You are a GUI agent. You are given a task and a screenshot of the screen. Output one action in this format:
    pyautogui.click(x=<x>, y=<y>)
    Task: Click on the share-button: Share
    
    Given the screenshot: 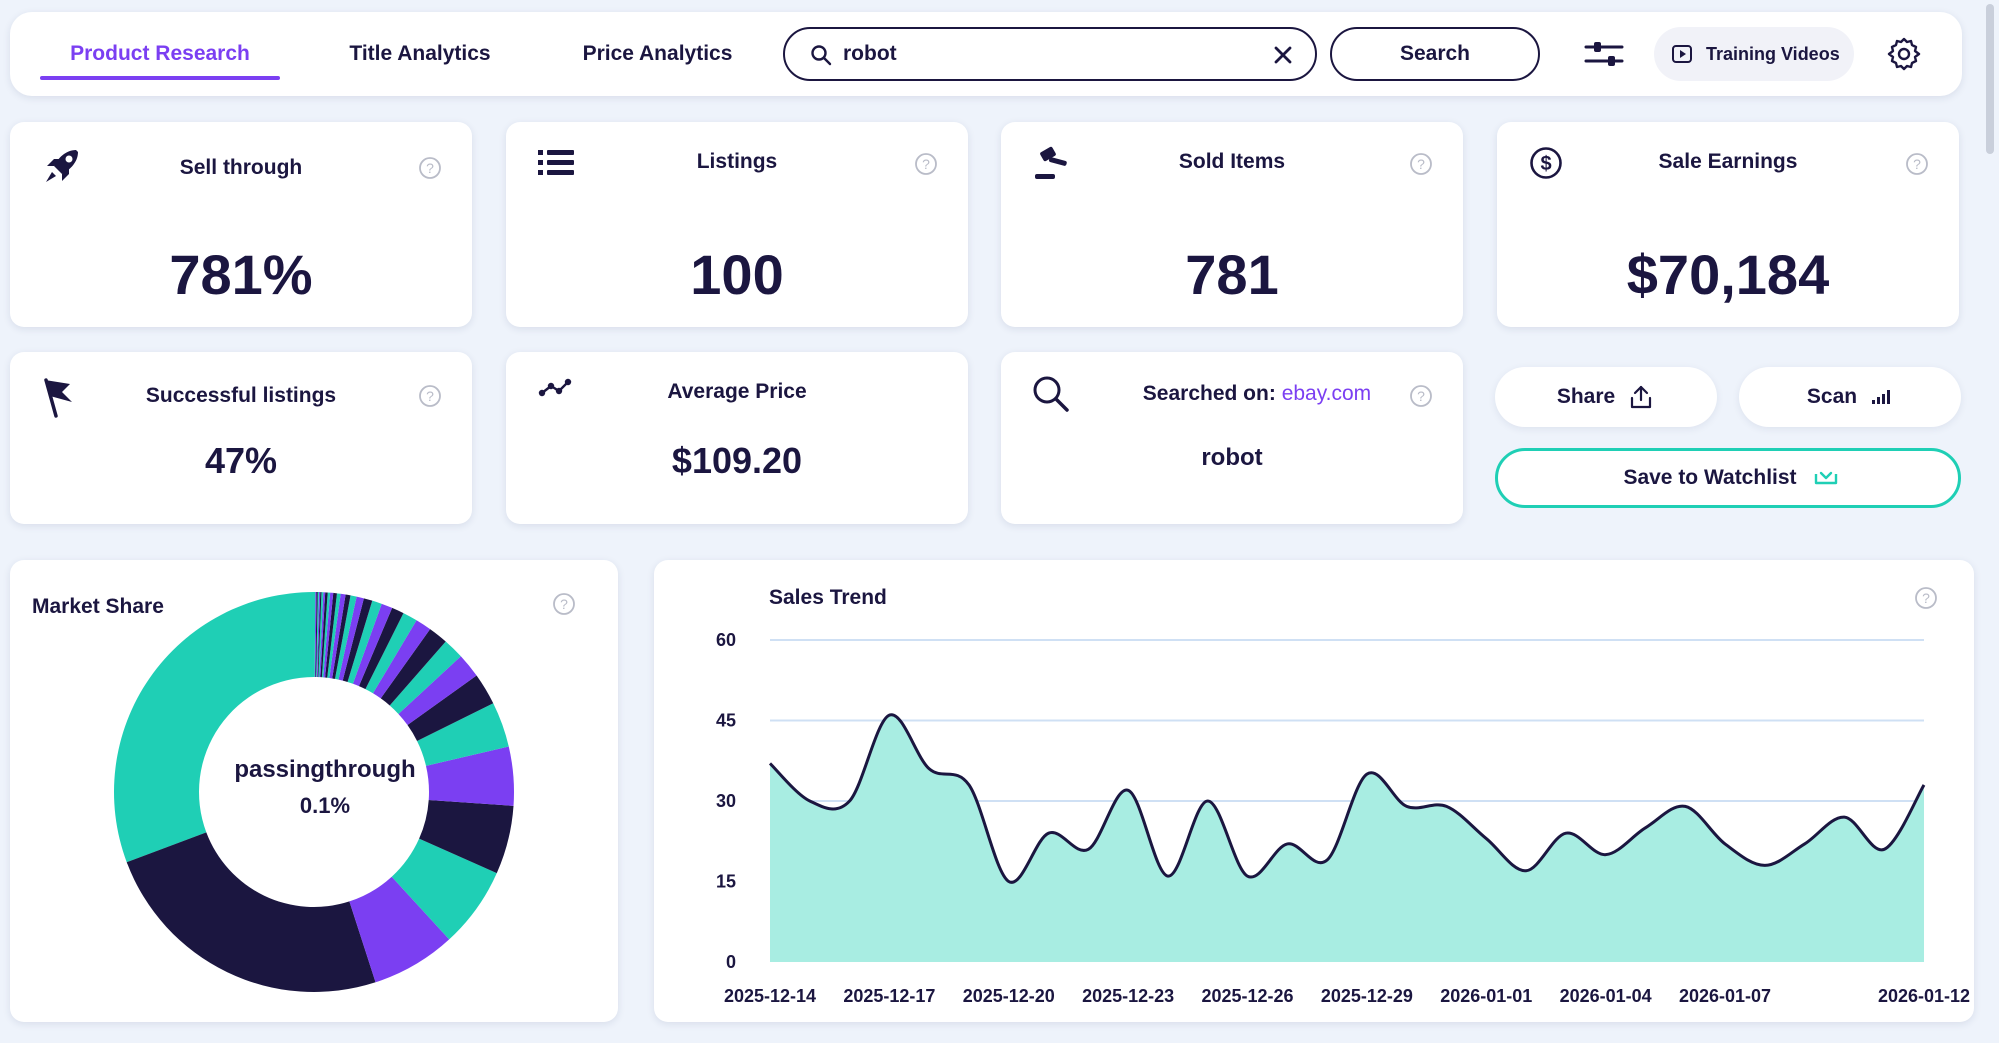 What is the action you would take?
    pyautogui.click(x=1606, y=397)
    